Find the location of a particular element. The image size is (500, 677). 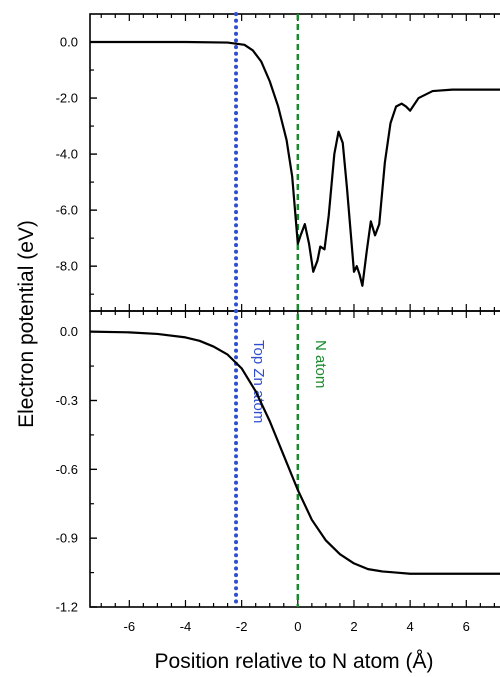

y-tick-label-top: -6.0 is located at coordinates (67, 210).